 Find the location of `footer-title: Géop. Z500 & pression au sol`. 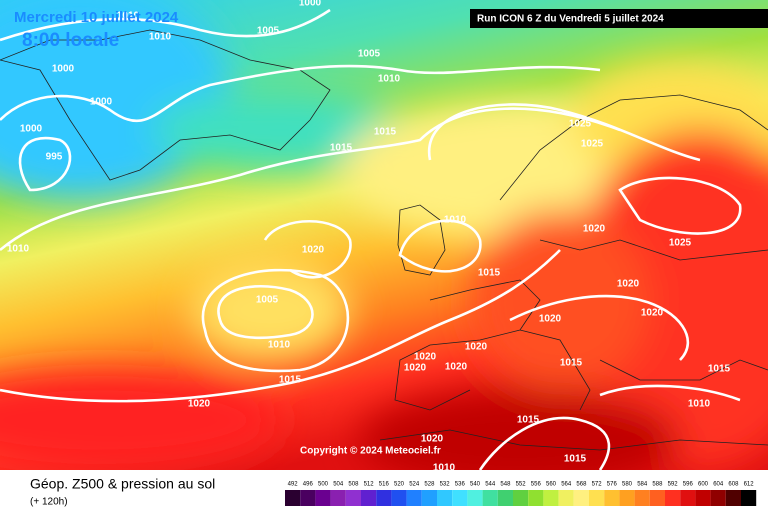

footer-title: Géop. Z500 & pression au sol is located at coordinates (122, 484).